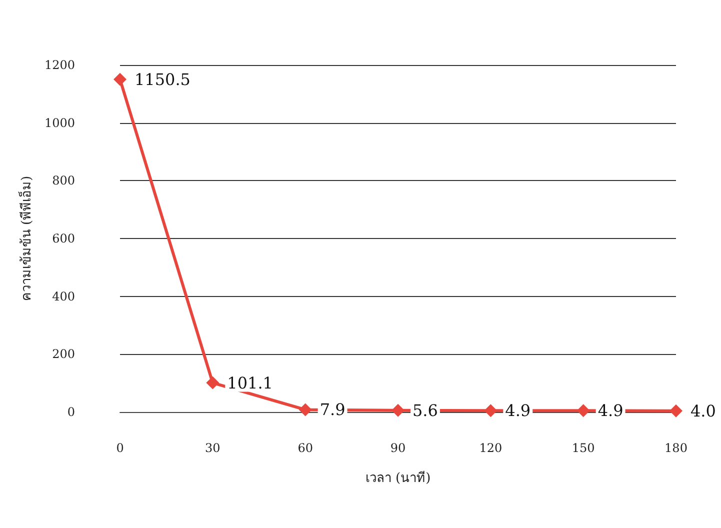 This screenshot has width=721, height=528. I want to click on y-tick-label: 200, so click(63, 354).